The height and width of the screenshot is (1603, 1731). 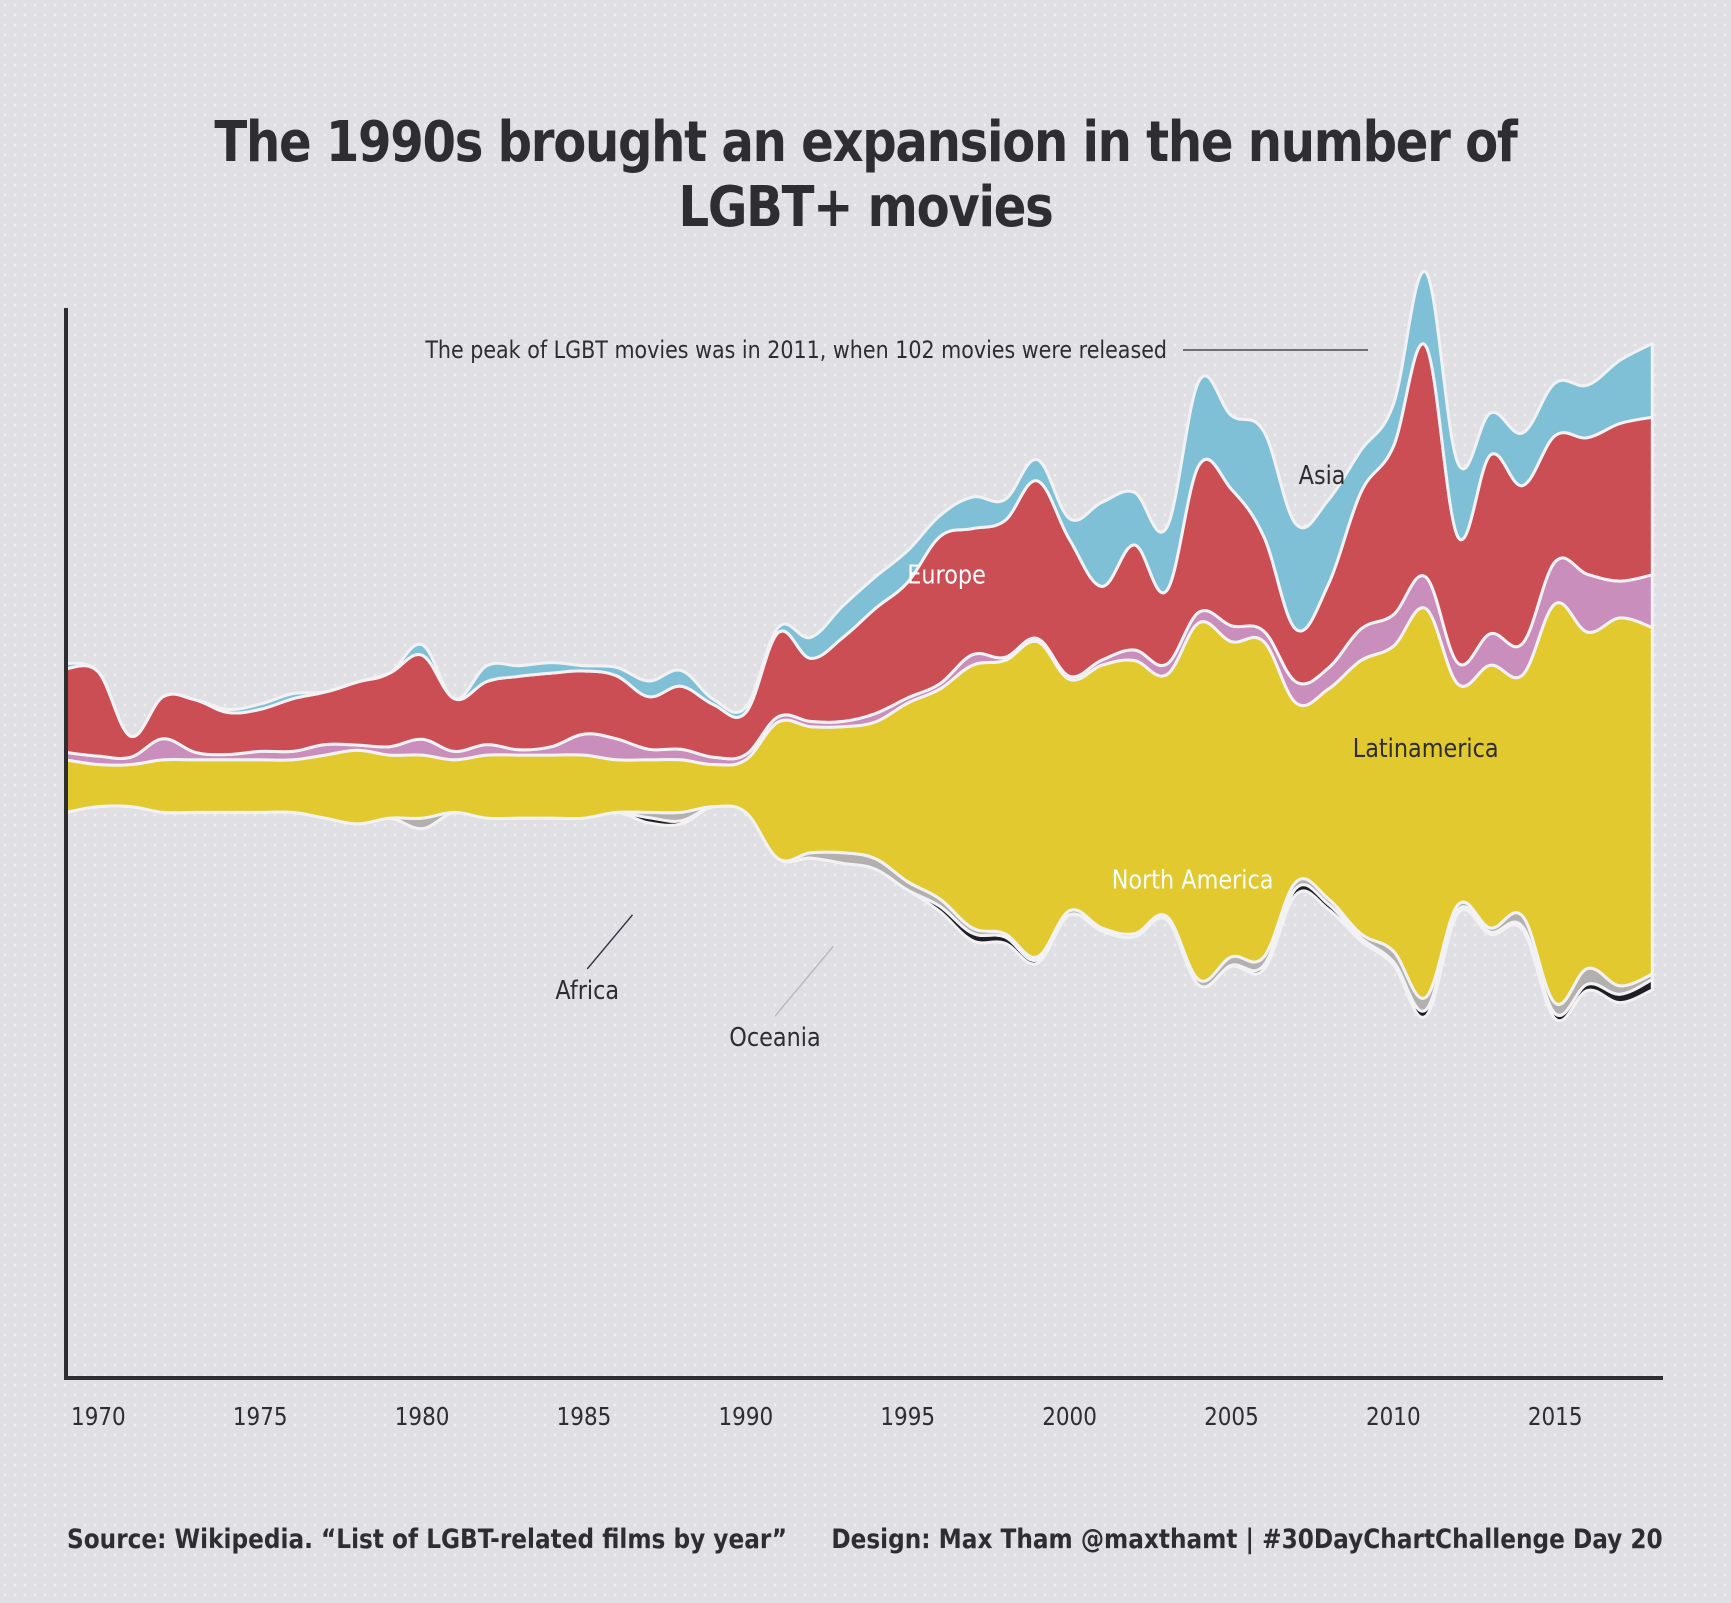 What do you see at coordinates (946, 574) in the screenshot?
I see `label-europe: Europe` at bounding box center [946, 574].